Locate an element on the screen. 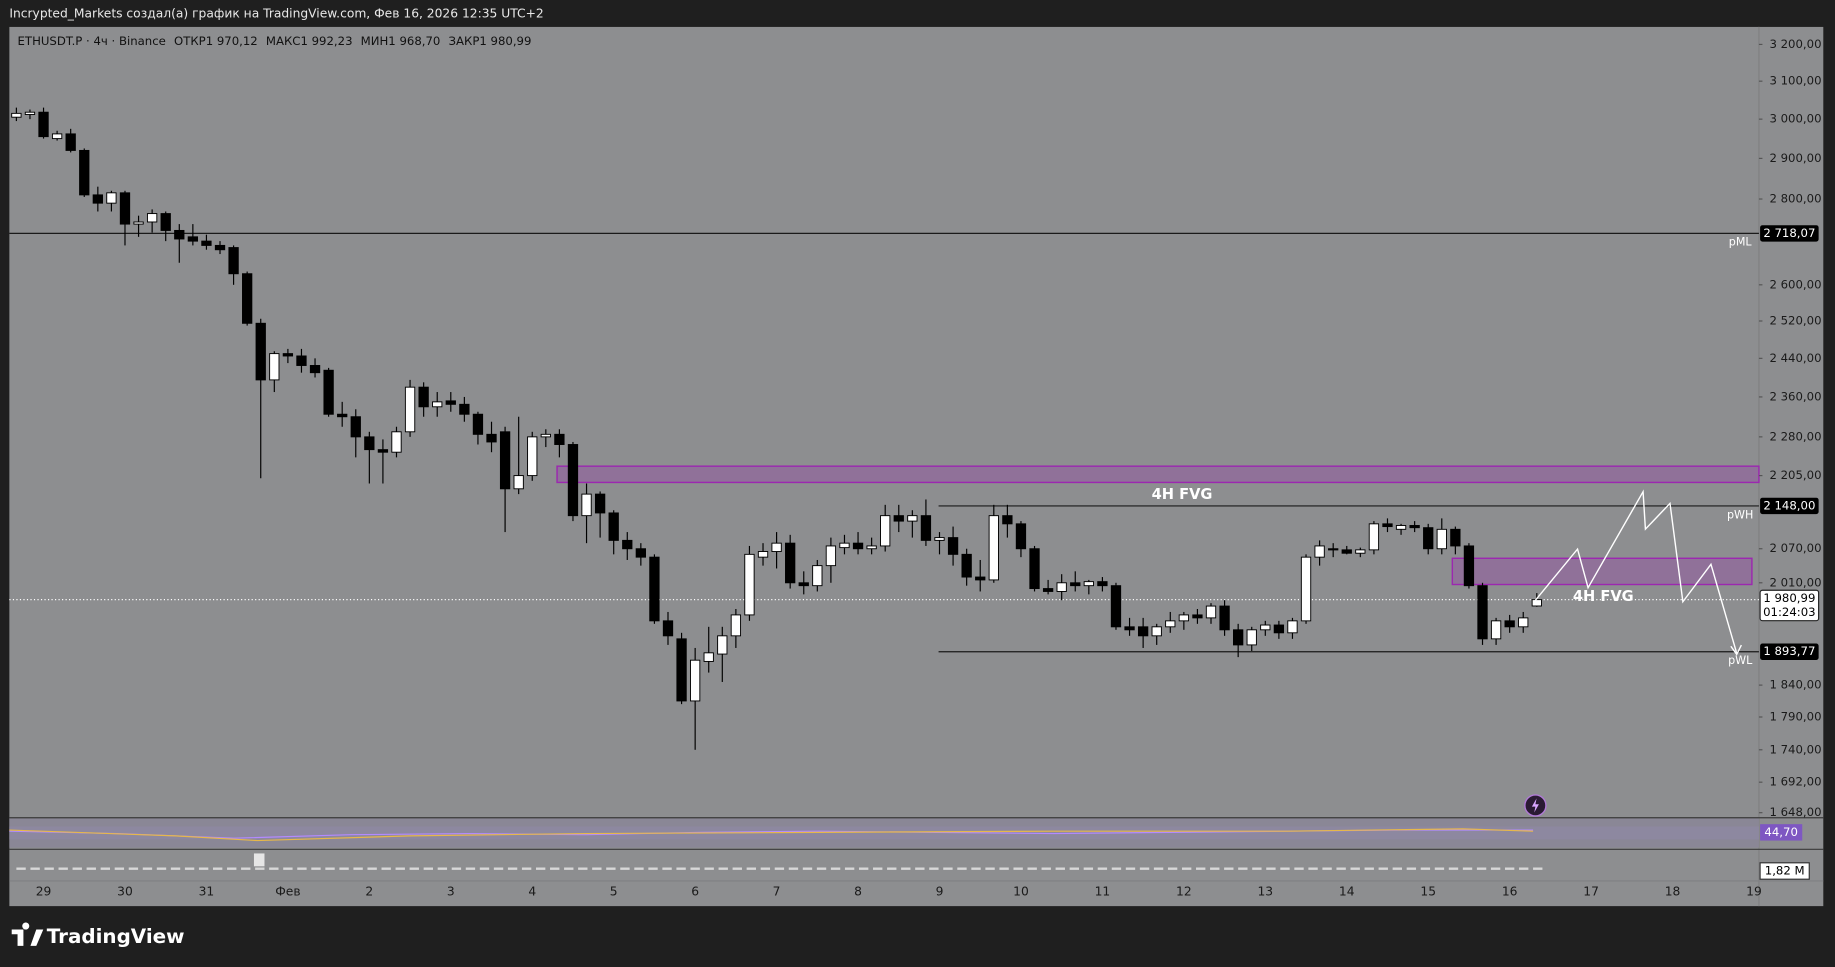 This screenshot has width=1835, height=967. x-tick-label: 30 is located at coordinates (125, 892).